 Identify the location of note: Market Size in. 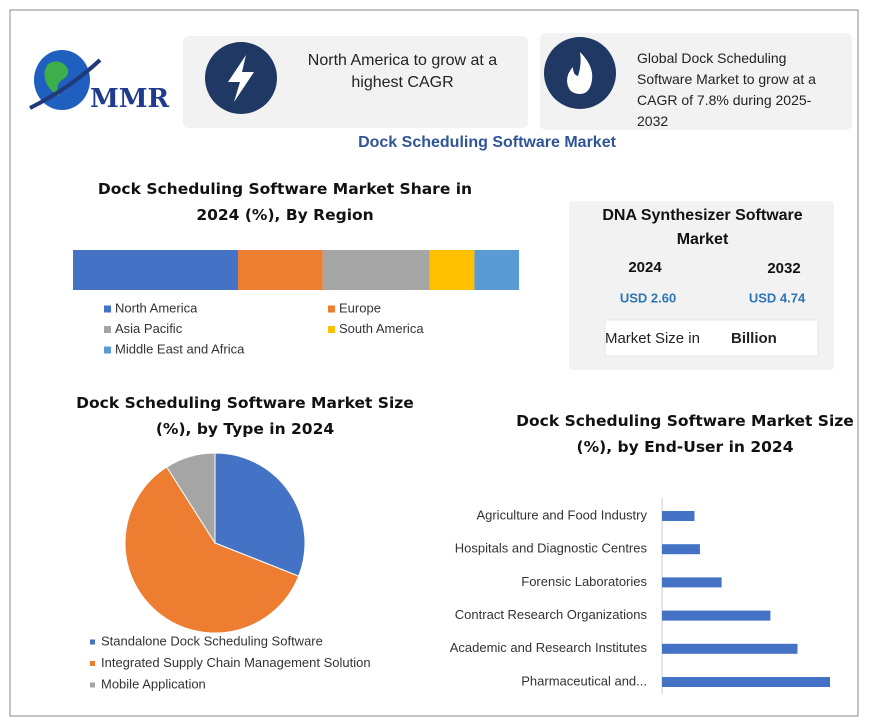
(652, 338).